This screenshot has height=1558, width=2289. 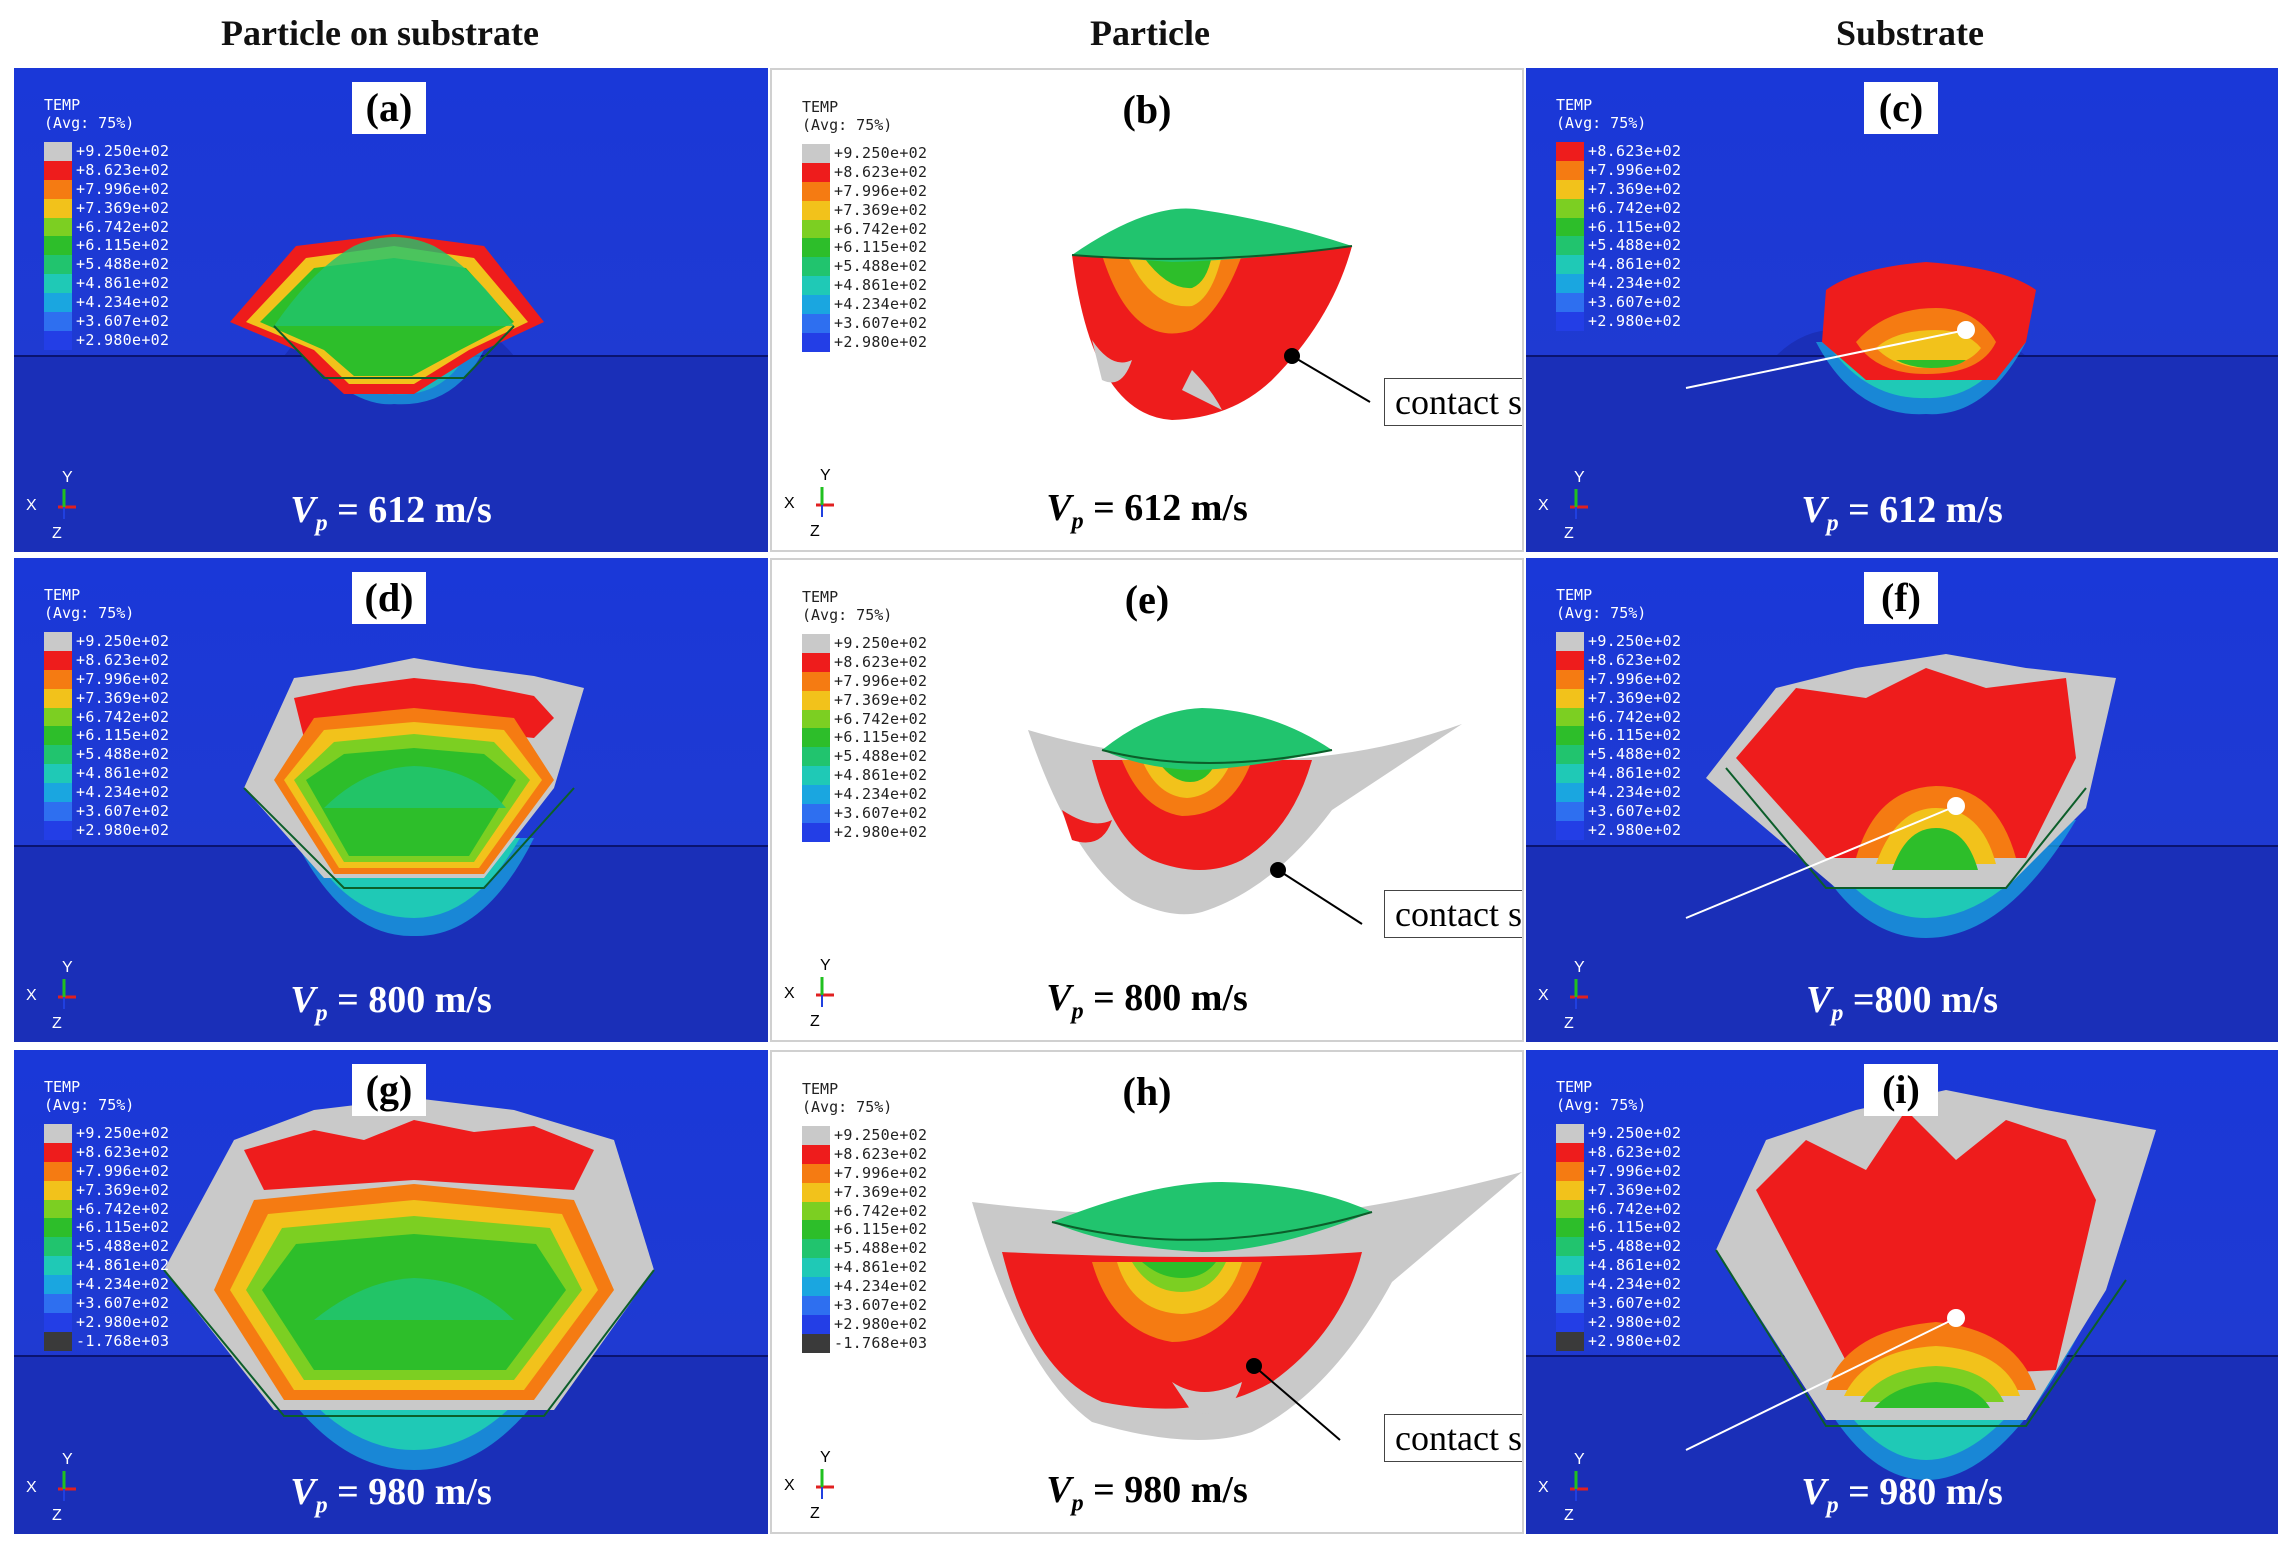 I want to click on legend-row: +4.861e+02, so click(x=865, y=286).